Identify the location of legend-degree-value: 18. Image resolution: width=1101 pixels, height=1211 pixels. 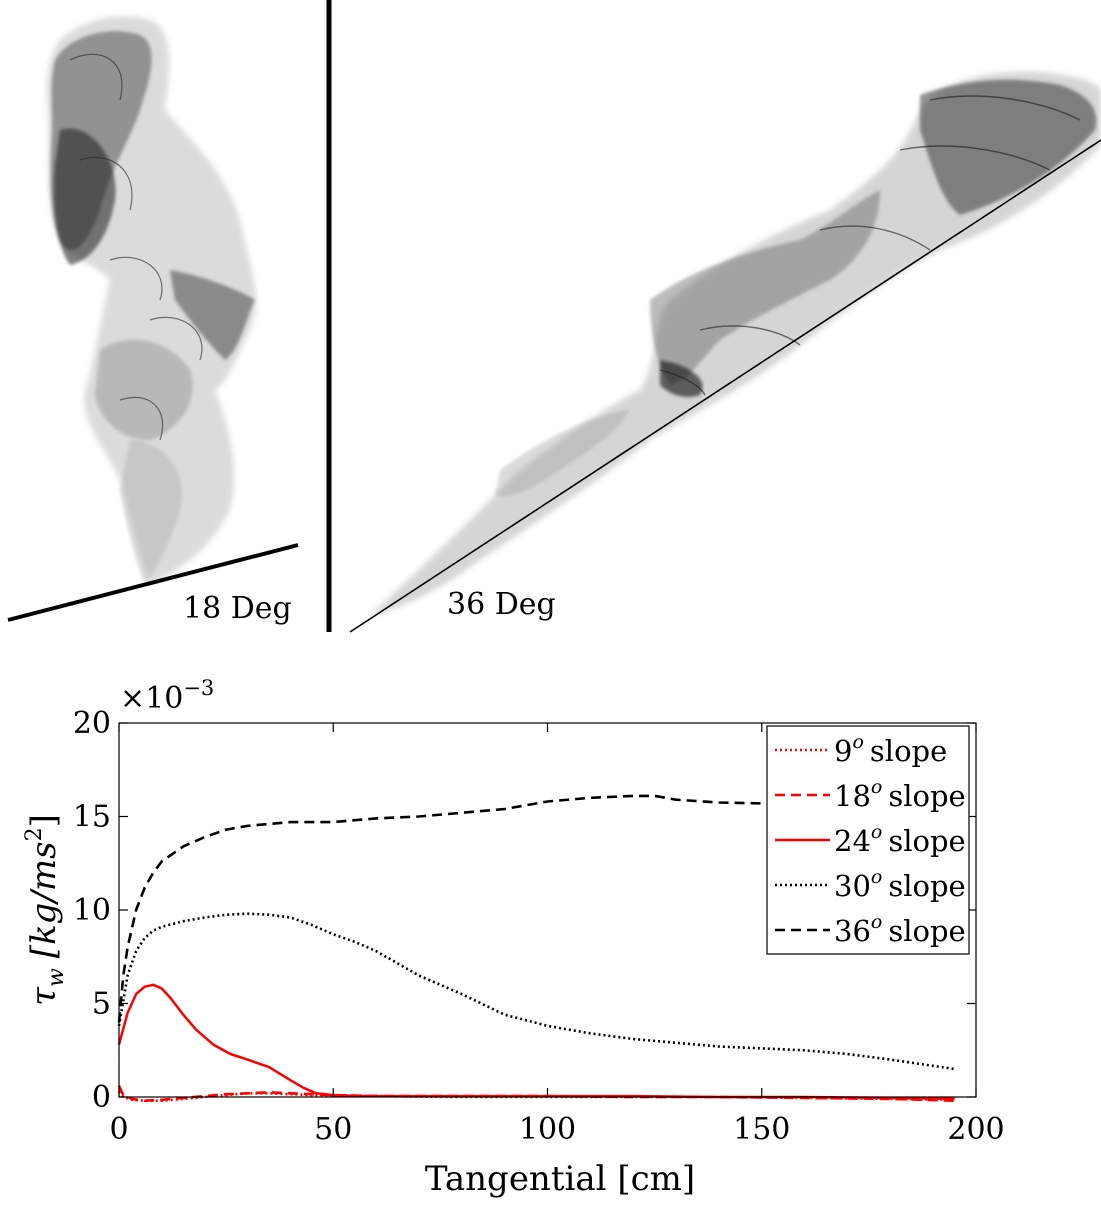
(852, 796).